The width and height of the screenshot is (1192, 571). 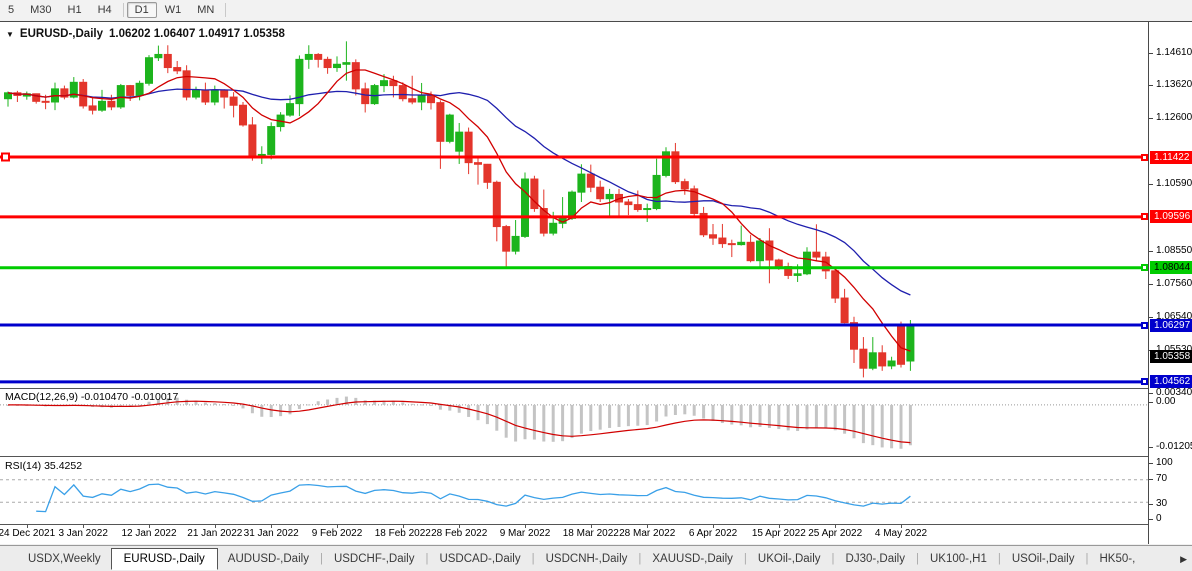 I want to click on macd-canvas, so click(x=574, y=422).